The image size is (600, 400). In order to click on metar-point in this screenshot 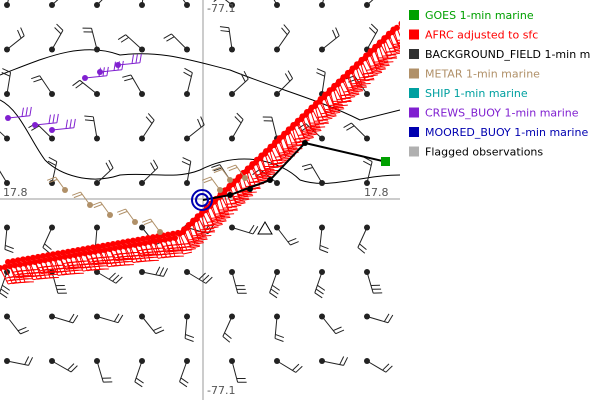, I will do `click(90, 205)`.